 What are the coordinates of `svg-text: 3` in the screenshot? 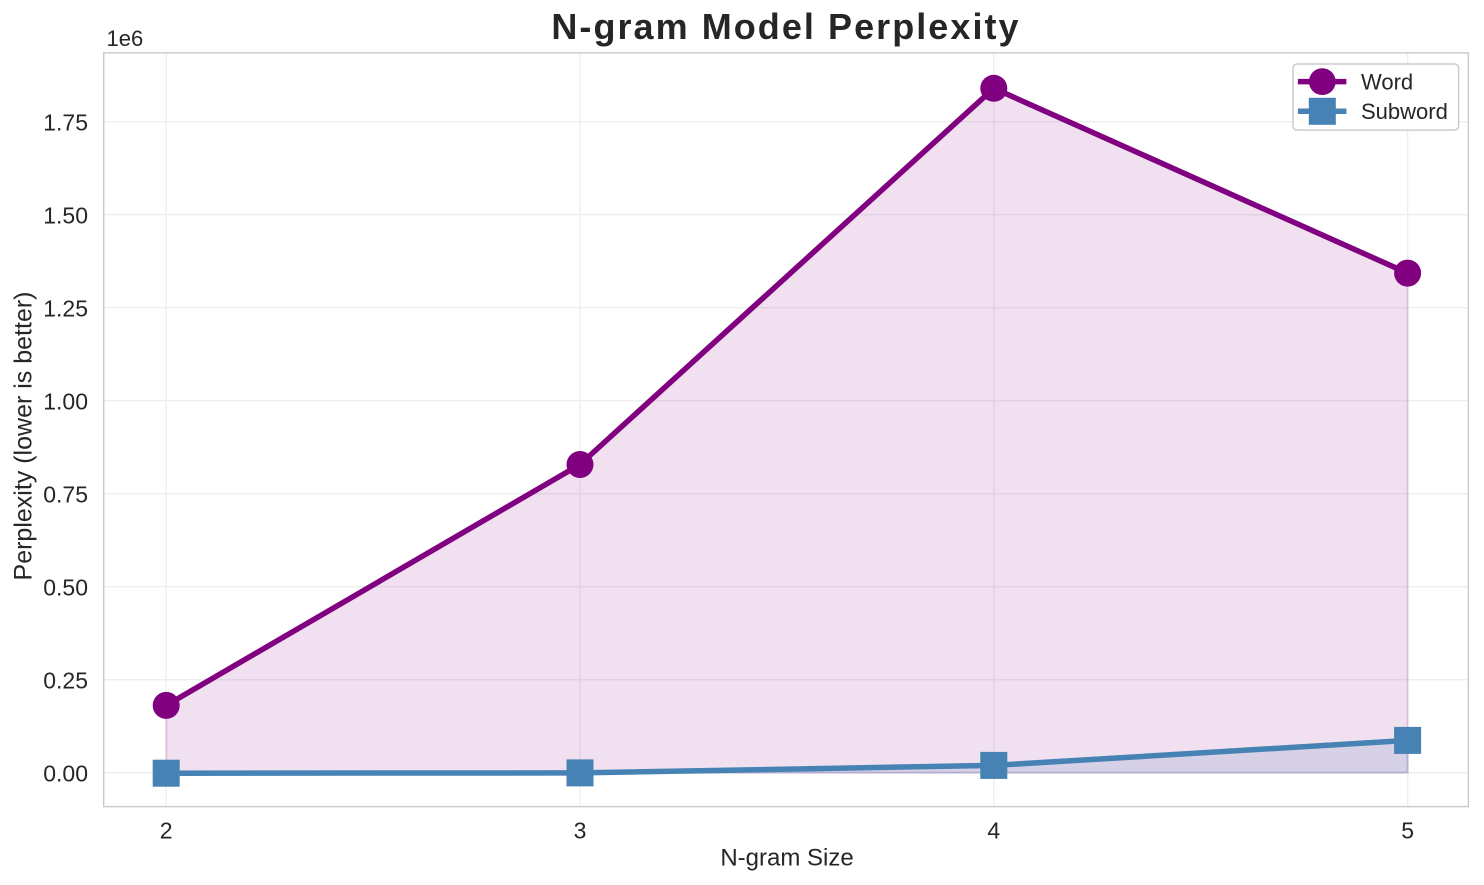 It's located at (580, 831).